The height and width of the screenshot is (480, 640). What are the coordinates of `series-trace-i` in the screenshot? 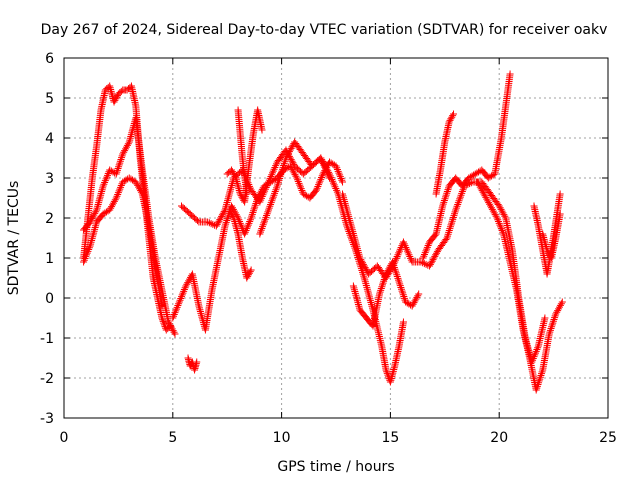 It's located at (240, 244).